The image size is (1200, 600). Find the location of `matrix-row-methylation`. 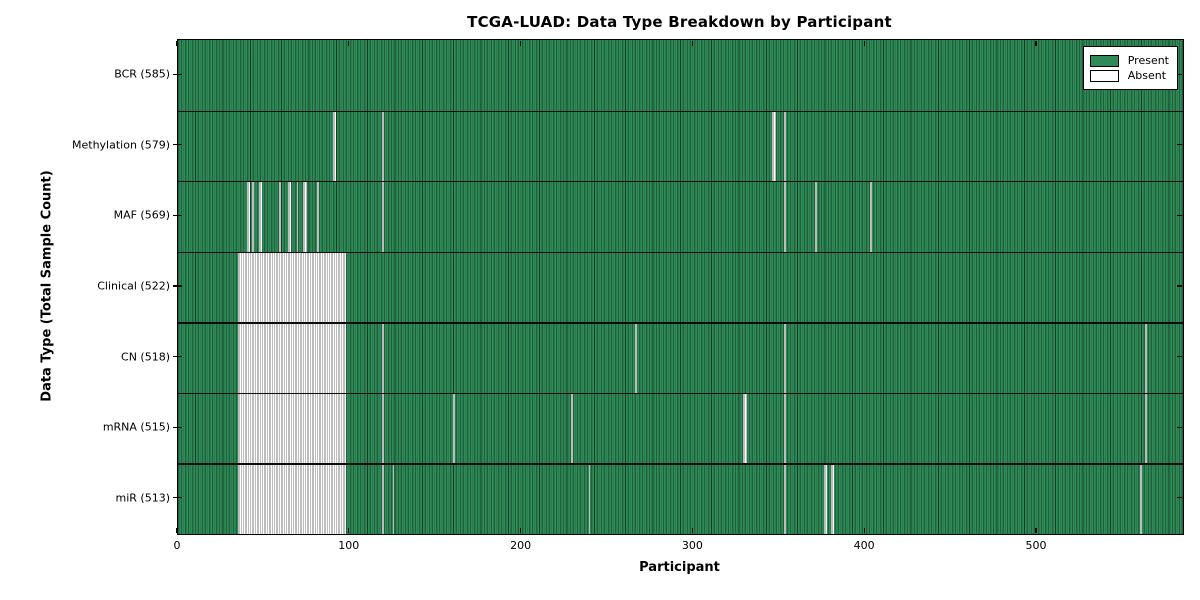

matrix-row-methylation is located at coordinates (680, 146).